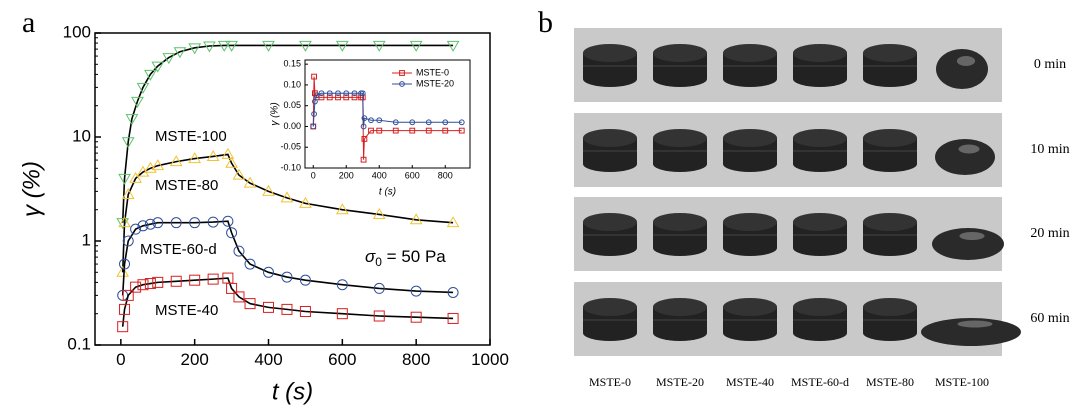  What do you see at coordinates (379, 175) in the screenshot?
I see `x-tick-label: 400` at bounding box center [379, 175].